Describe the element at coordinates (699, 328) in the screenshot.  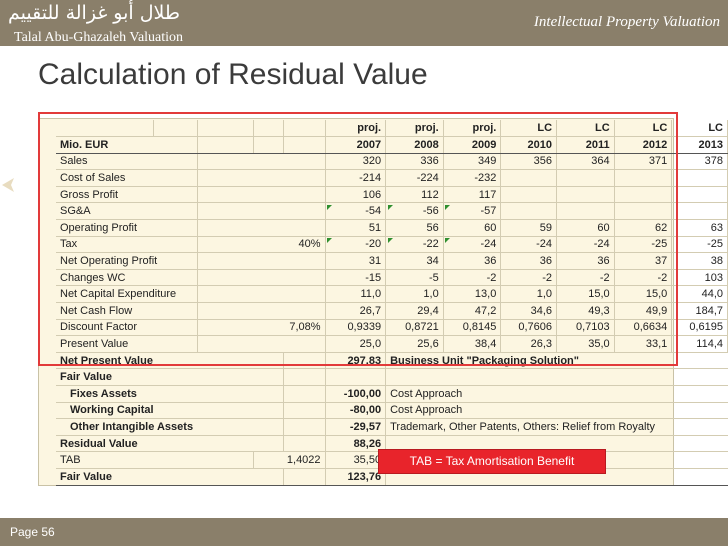
I see `value-cell: 0,6195` at that location.